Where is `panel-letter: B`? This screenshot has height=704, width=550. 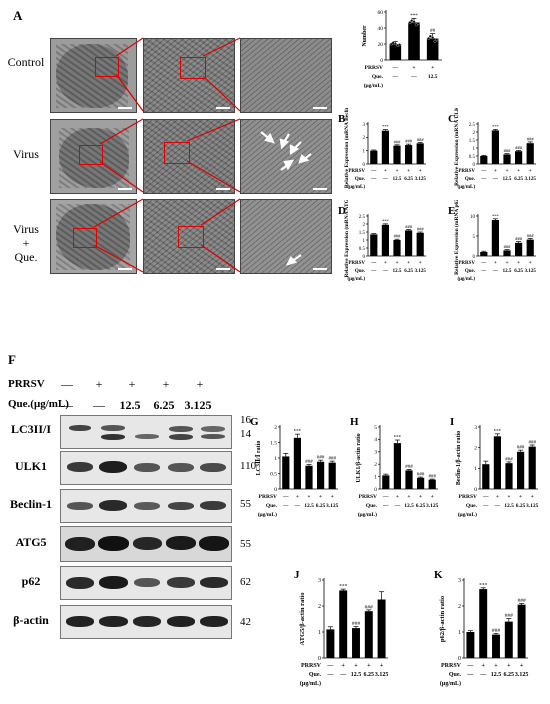
panel-letter: B is located at coordinates (342, 119).